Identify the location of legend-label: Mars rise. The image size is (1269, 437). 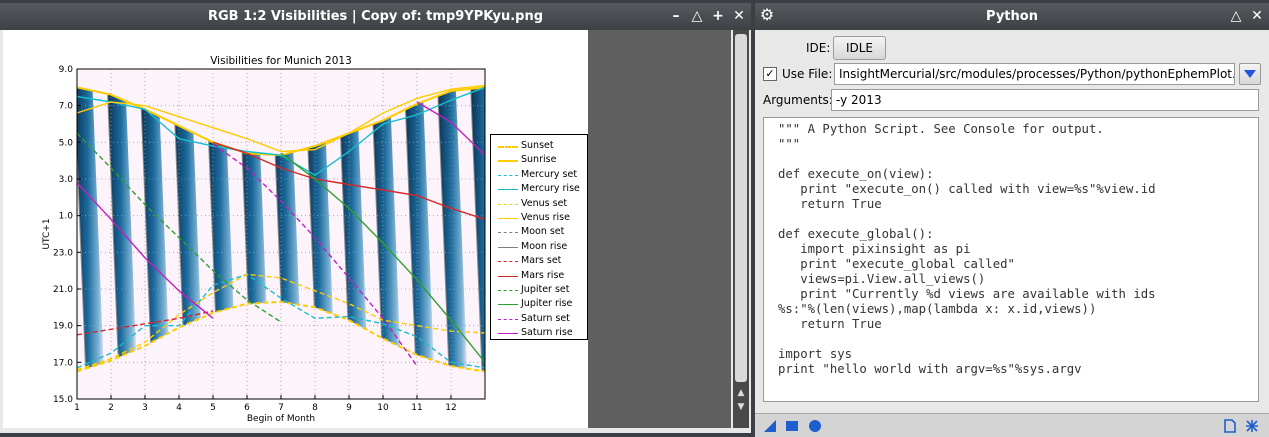
(543, 275).